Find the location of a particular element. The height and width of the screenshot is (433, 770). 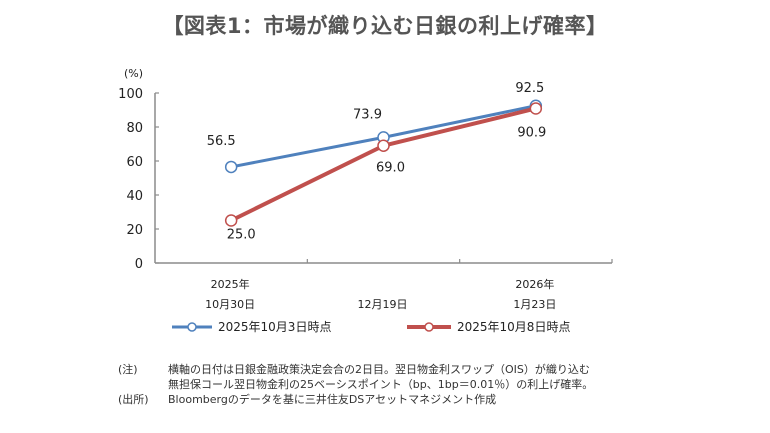

data-label: 73.9 is located at coordinates (367, 114).